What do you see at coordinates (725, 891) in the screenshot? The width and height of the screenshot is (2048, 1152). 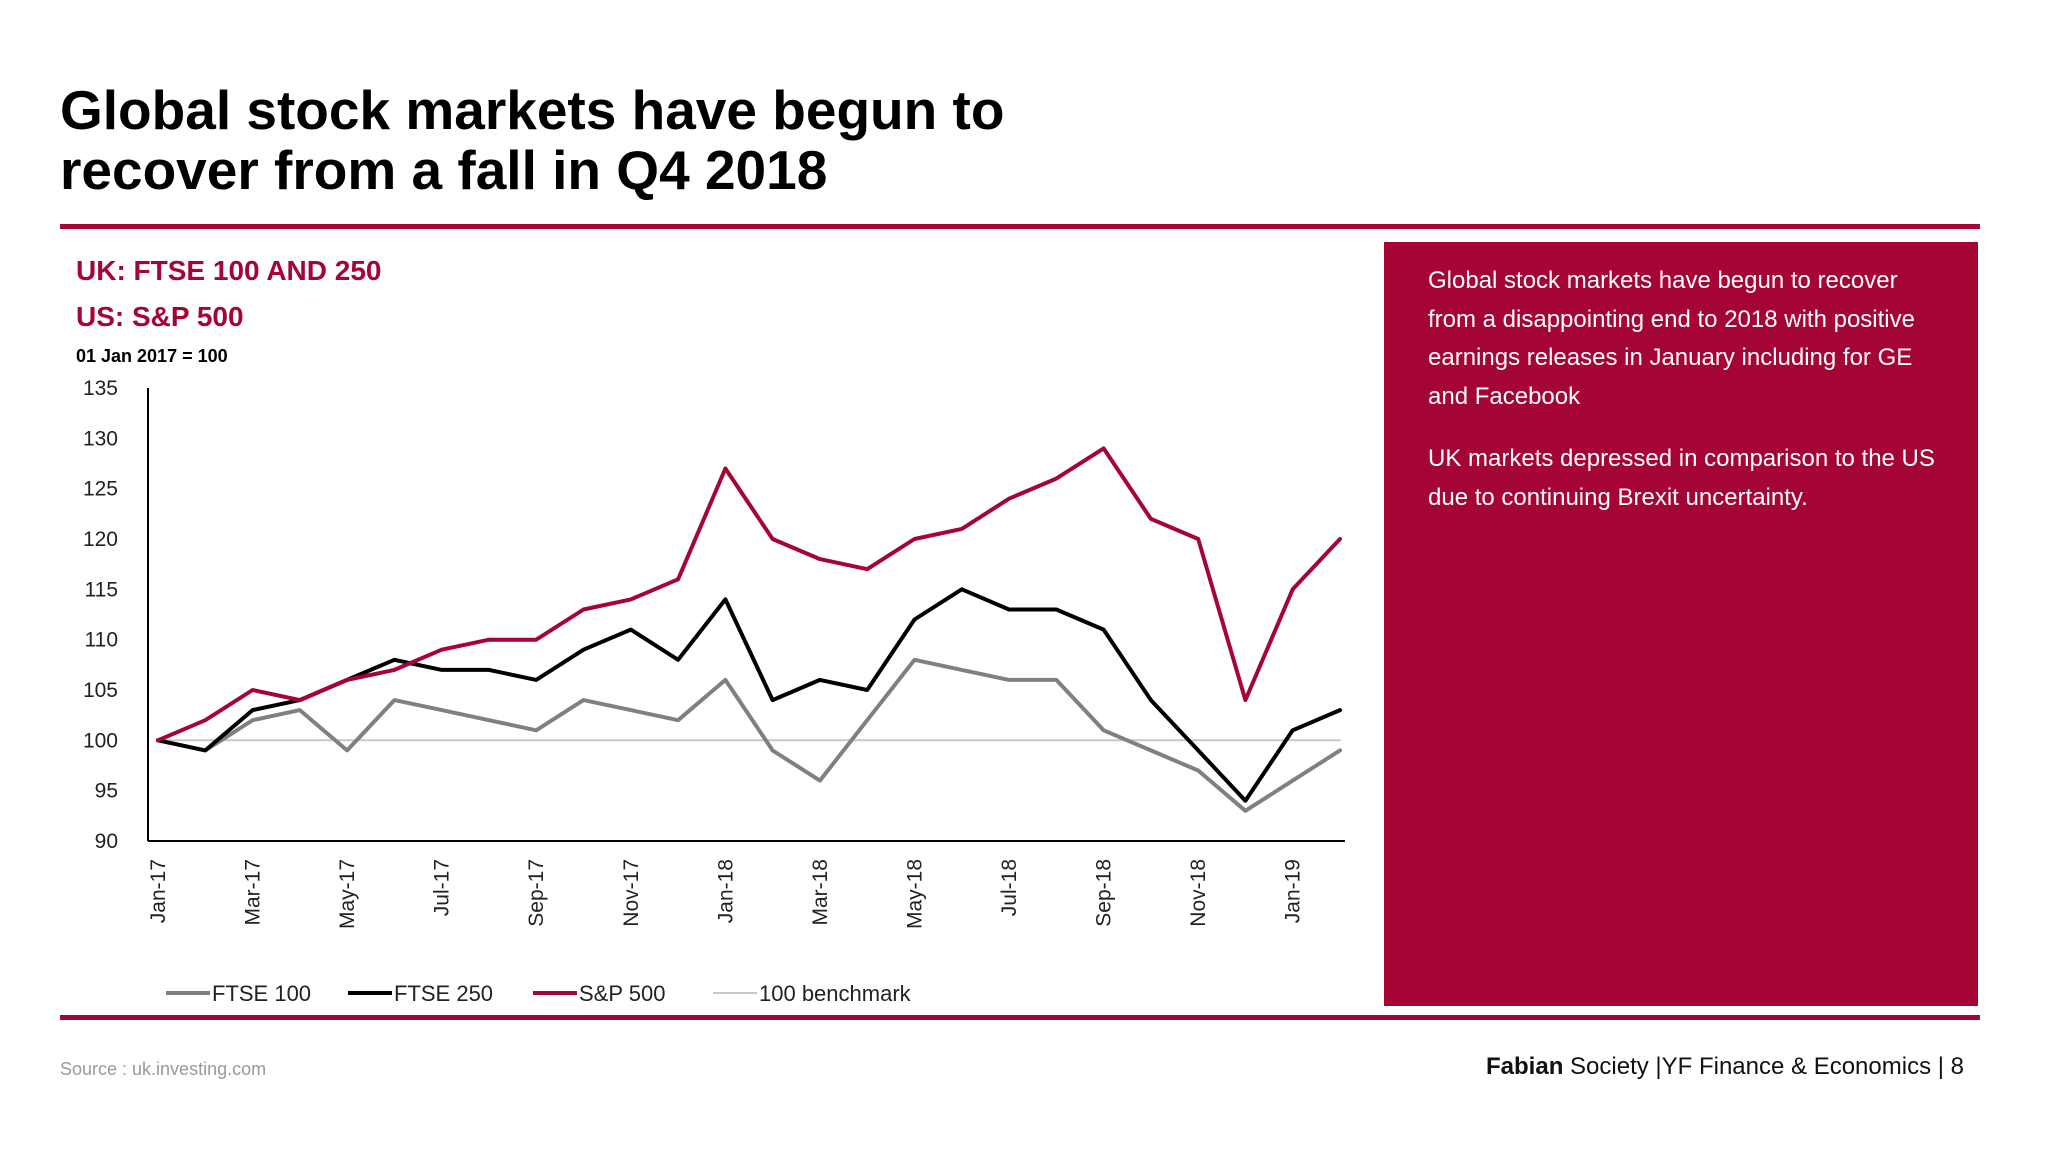 I see `x-tick-label: Jan-18` at bounding box center [725, 891].